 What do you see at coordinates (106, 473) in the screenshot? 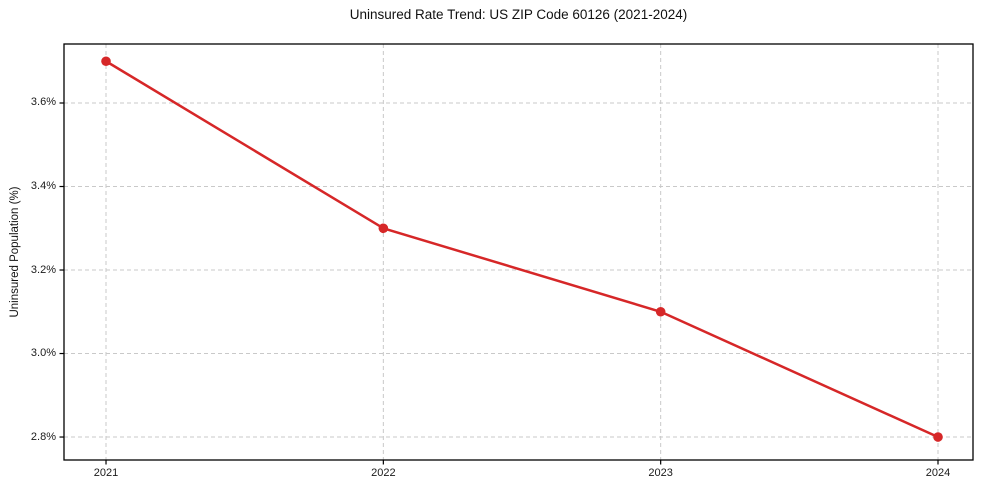
I see `x-tick-label: 2021` at bounding box center [106, 473].